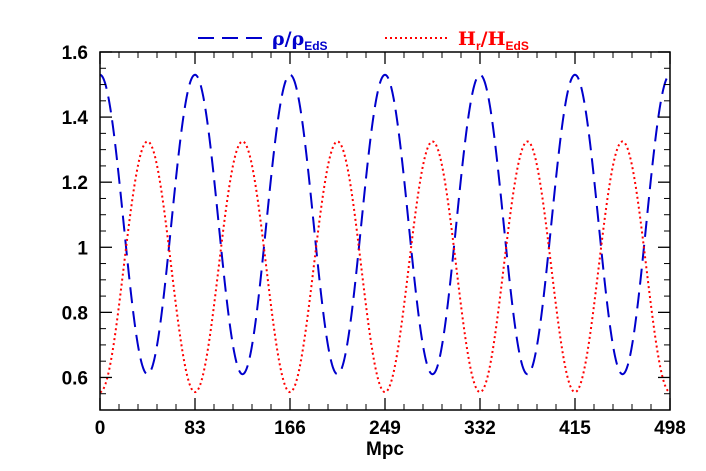  What do you see at coordinates (75, 183) in the screenshot?
I see `y-tick-label: 1.2` at bounding box center [75, 183].